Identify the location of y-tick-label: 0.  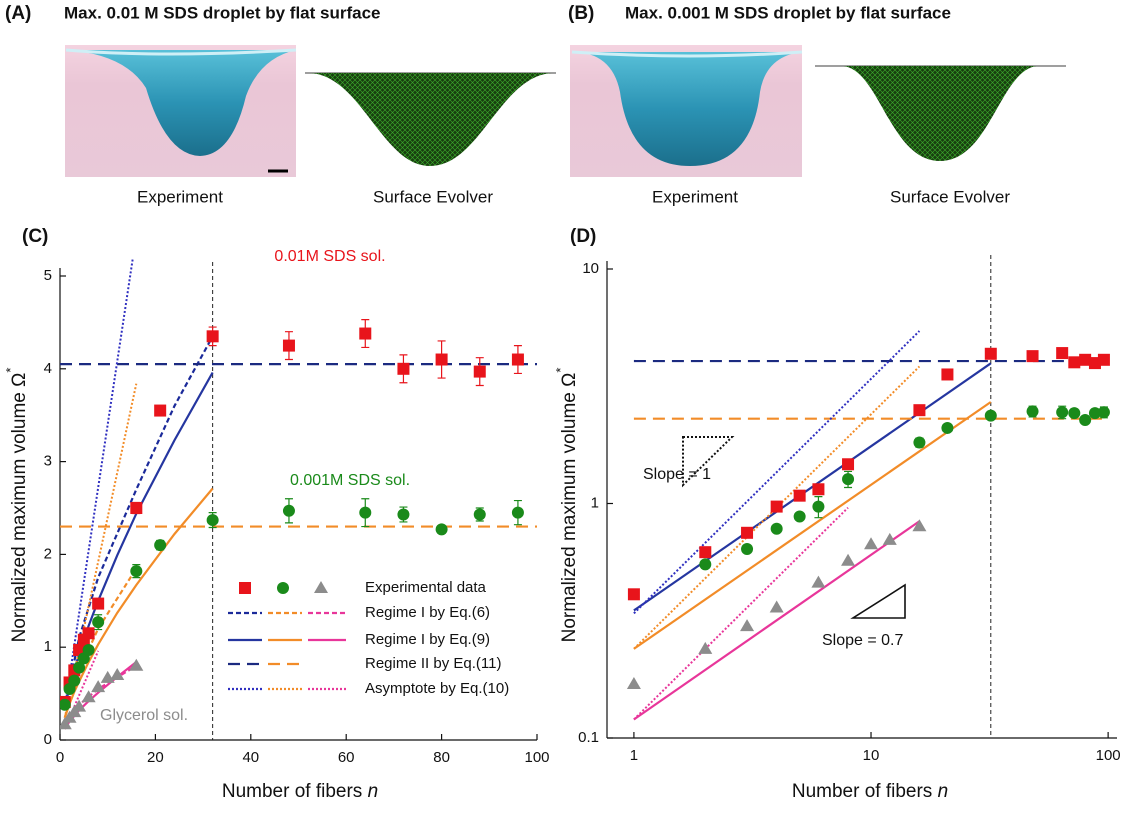
(48, 739).